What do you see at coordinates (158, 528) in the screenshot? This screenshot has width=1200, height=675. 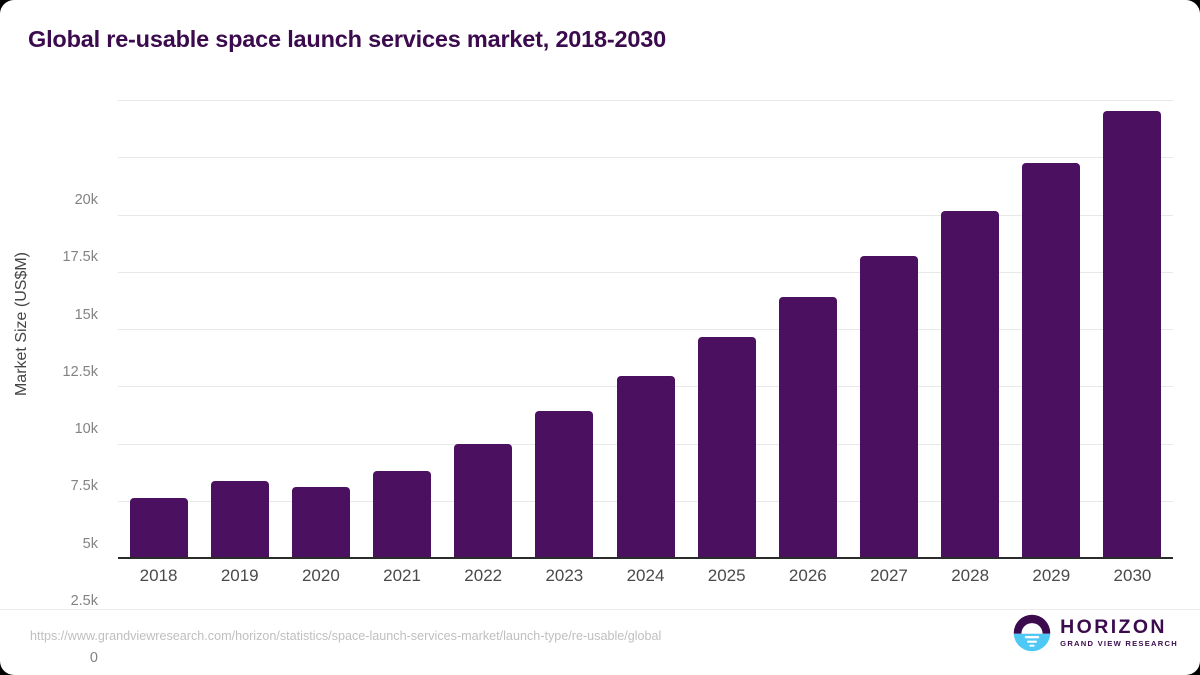 I see `bar-2018` at bounding box center [158, 528].